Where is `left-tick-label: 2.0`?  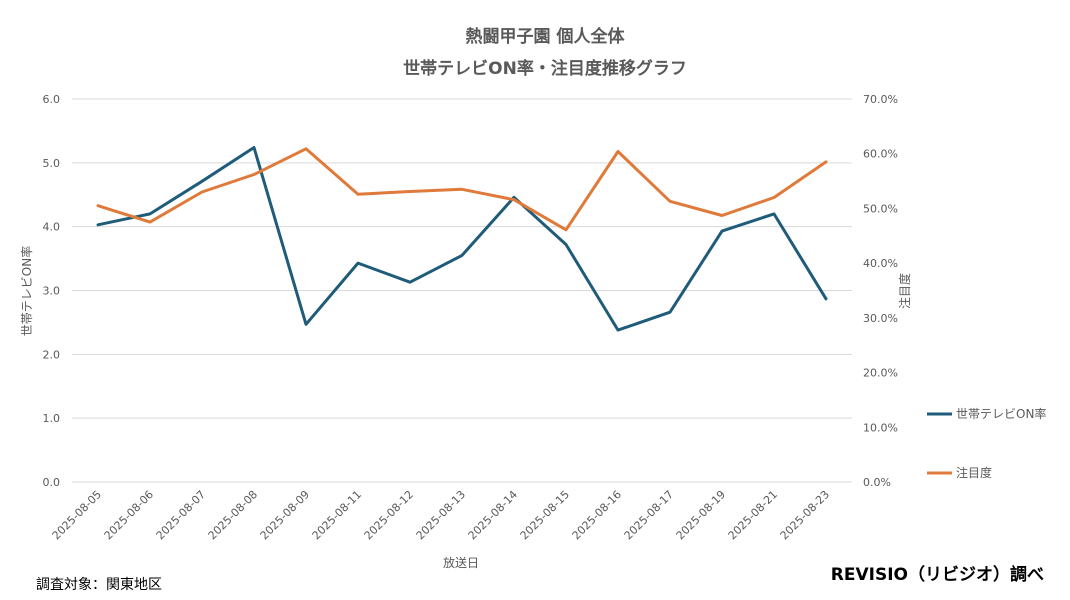
left-tick-label: 2.0 is located at coordinates (52, 354).